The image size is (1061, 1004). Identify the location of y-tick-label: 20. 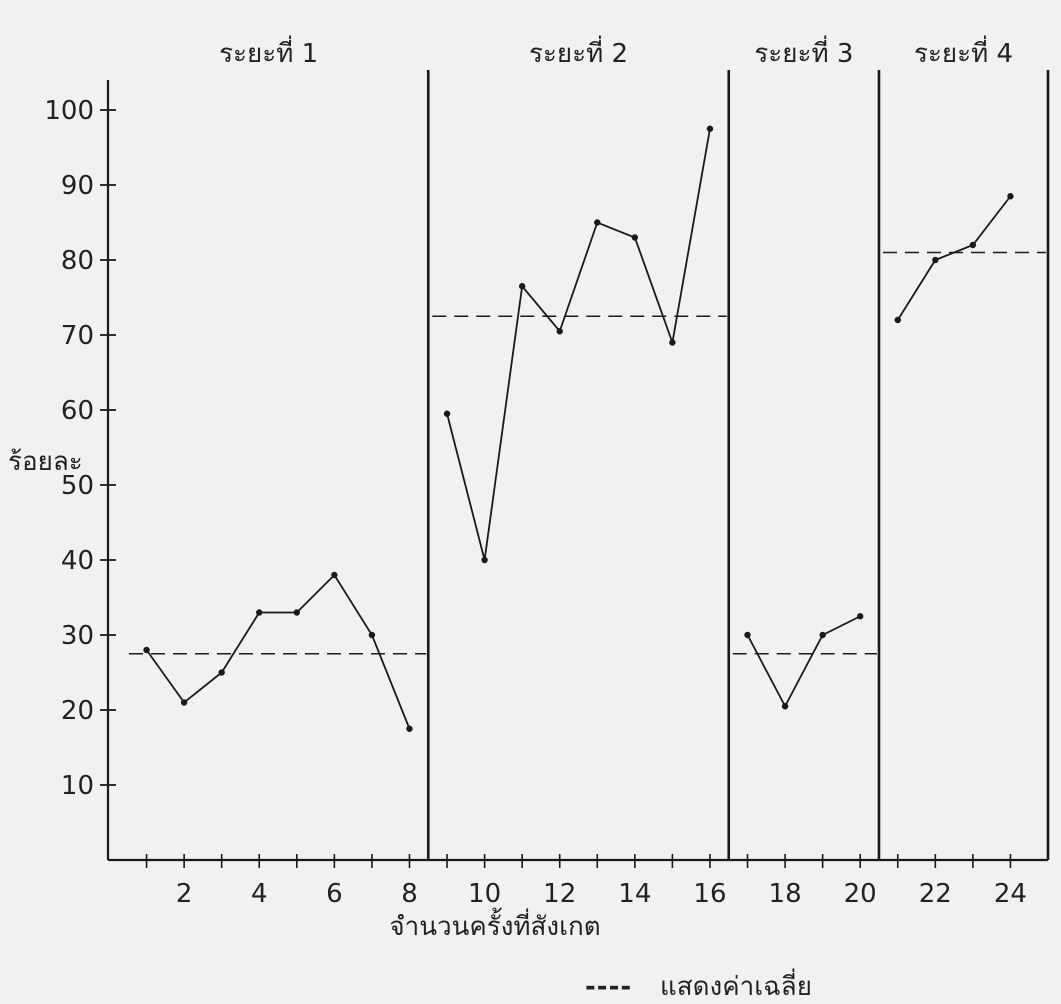
(77, 711).